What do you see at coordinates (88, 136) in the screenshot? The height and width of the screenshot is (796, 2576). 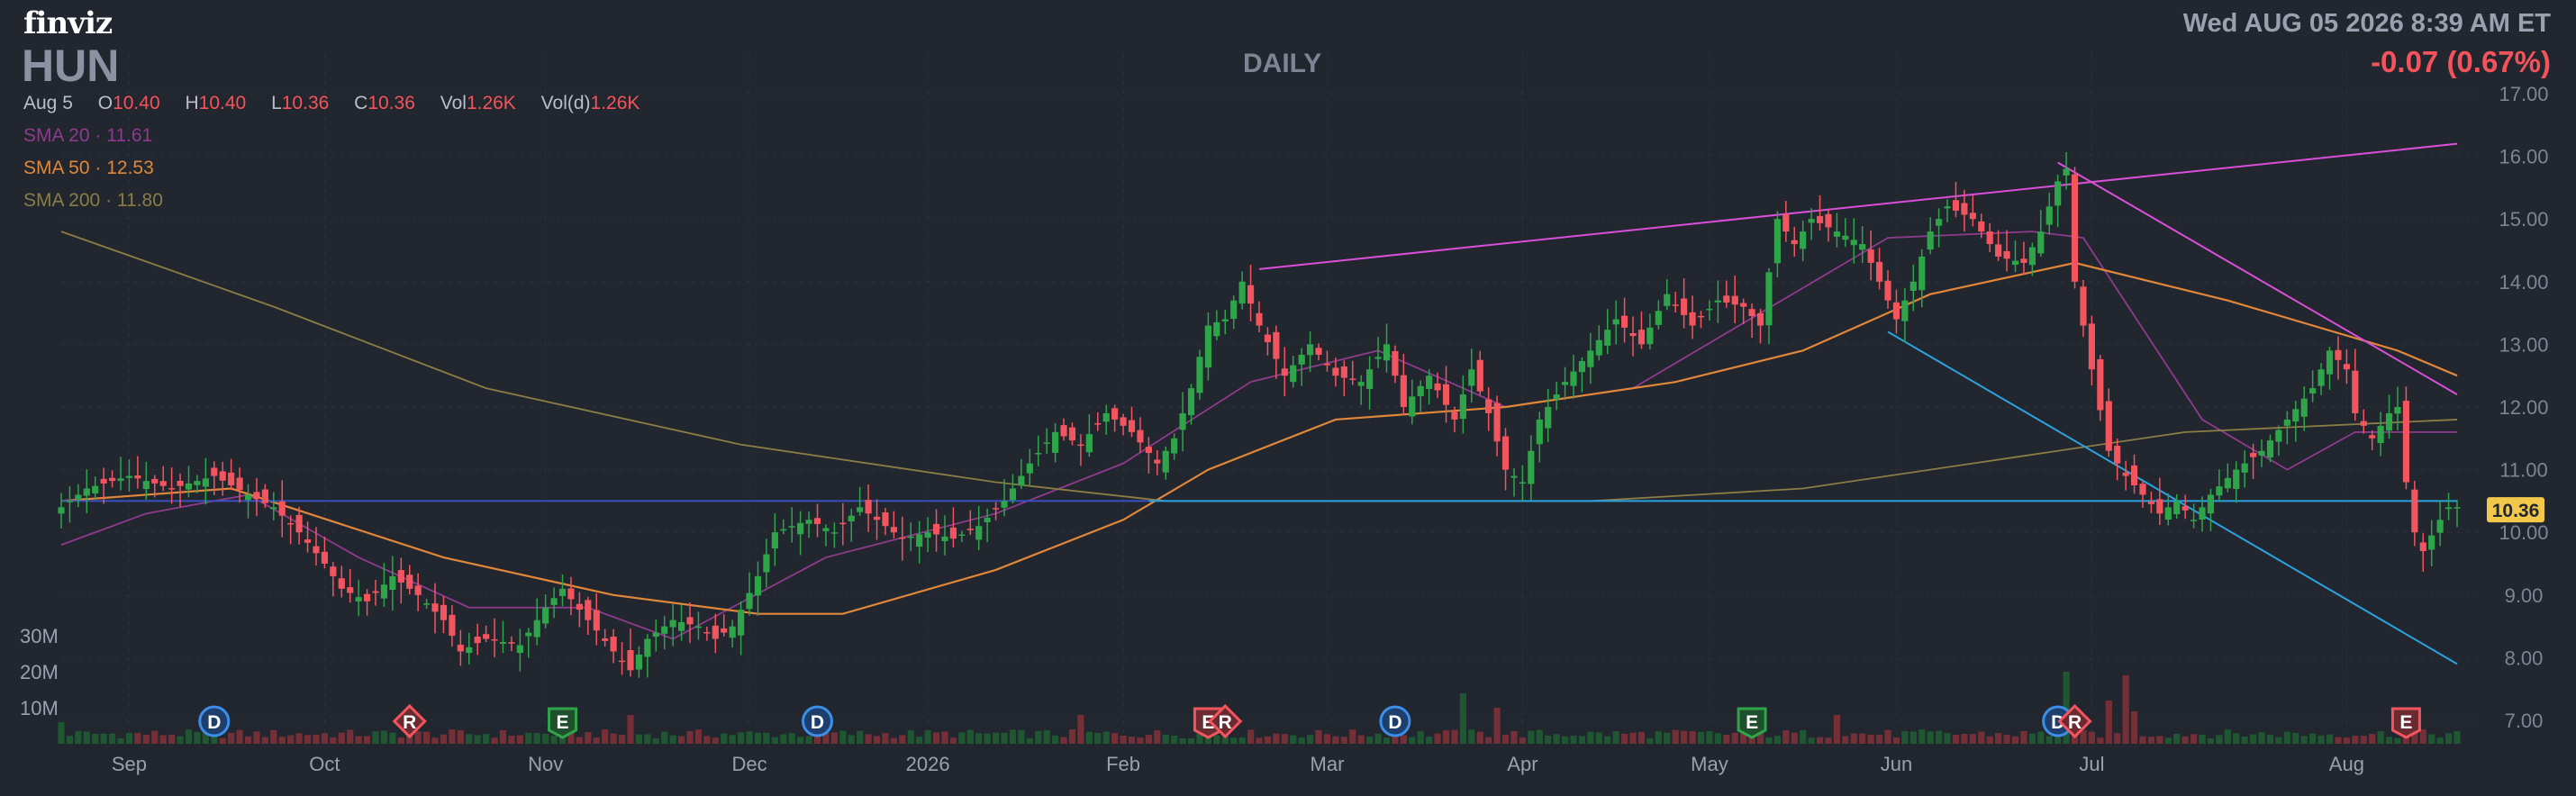 I see `sma-20-legend: SMA 20 · 11.61` at bounding box center [88, 136].